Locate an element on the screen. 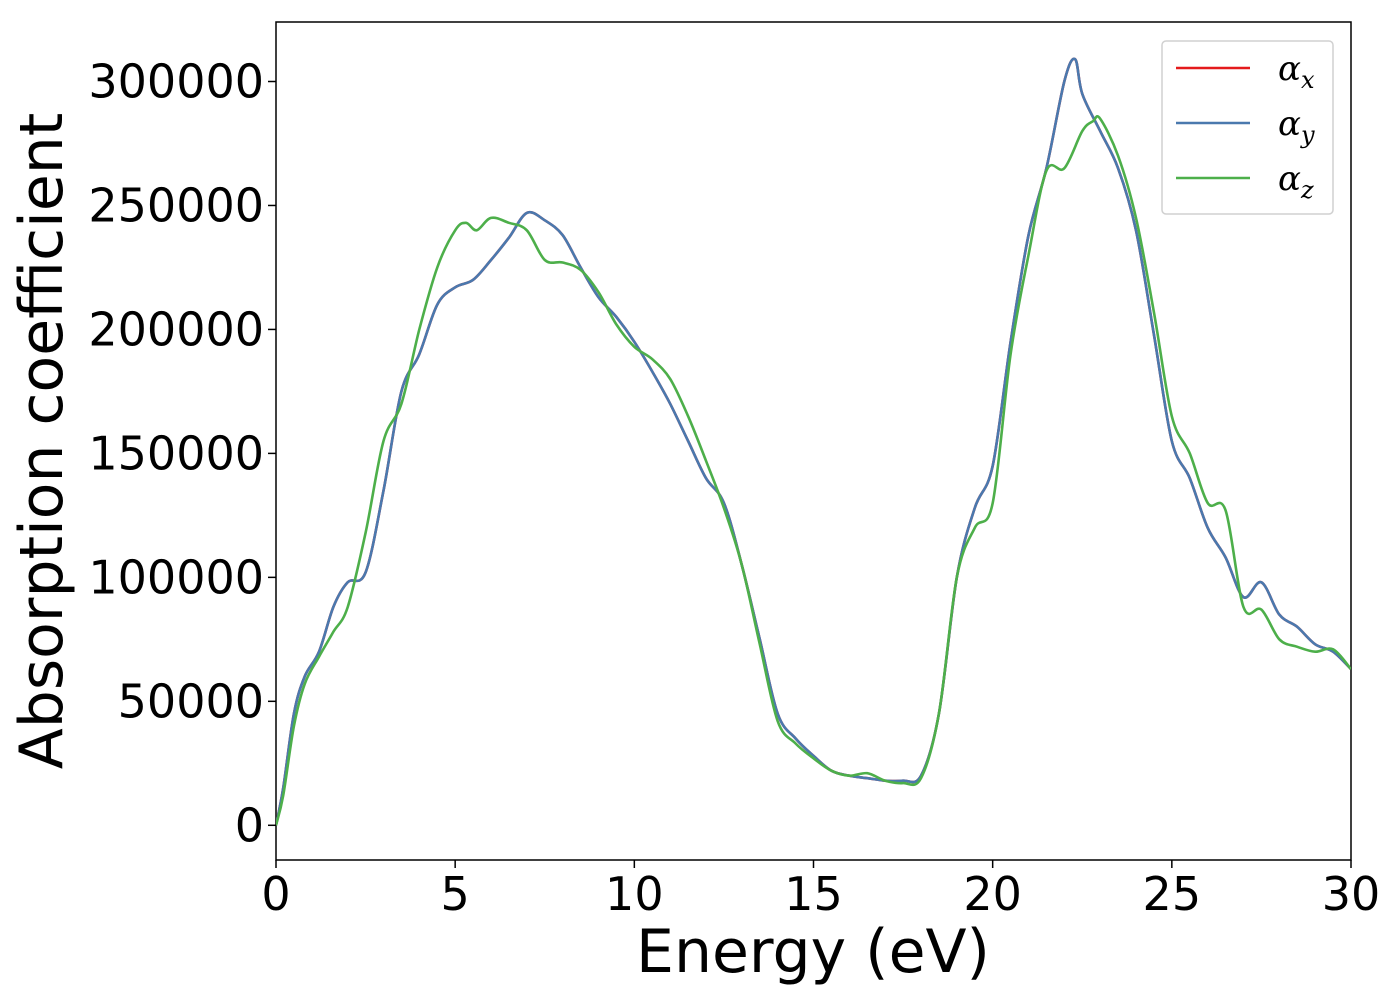 This screenshot has height=1000, width=1400. x-axis-title: Energy (eV) is located at coordinates (813, 952).